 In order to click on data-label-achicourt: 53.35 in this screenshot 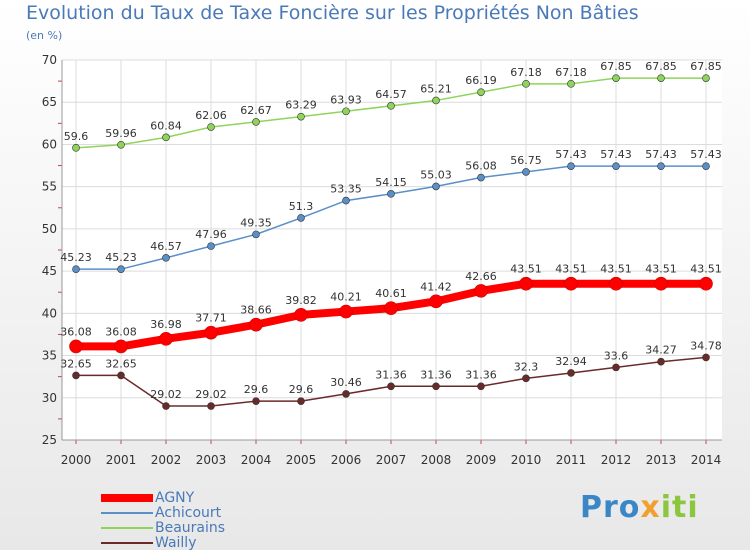, I will do `click(346, 189)`.